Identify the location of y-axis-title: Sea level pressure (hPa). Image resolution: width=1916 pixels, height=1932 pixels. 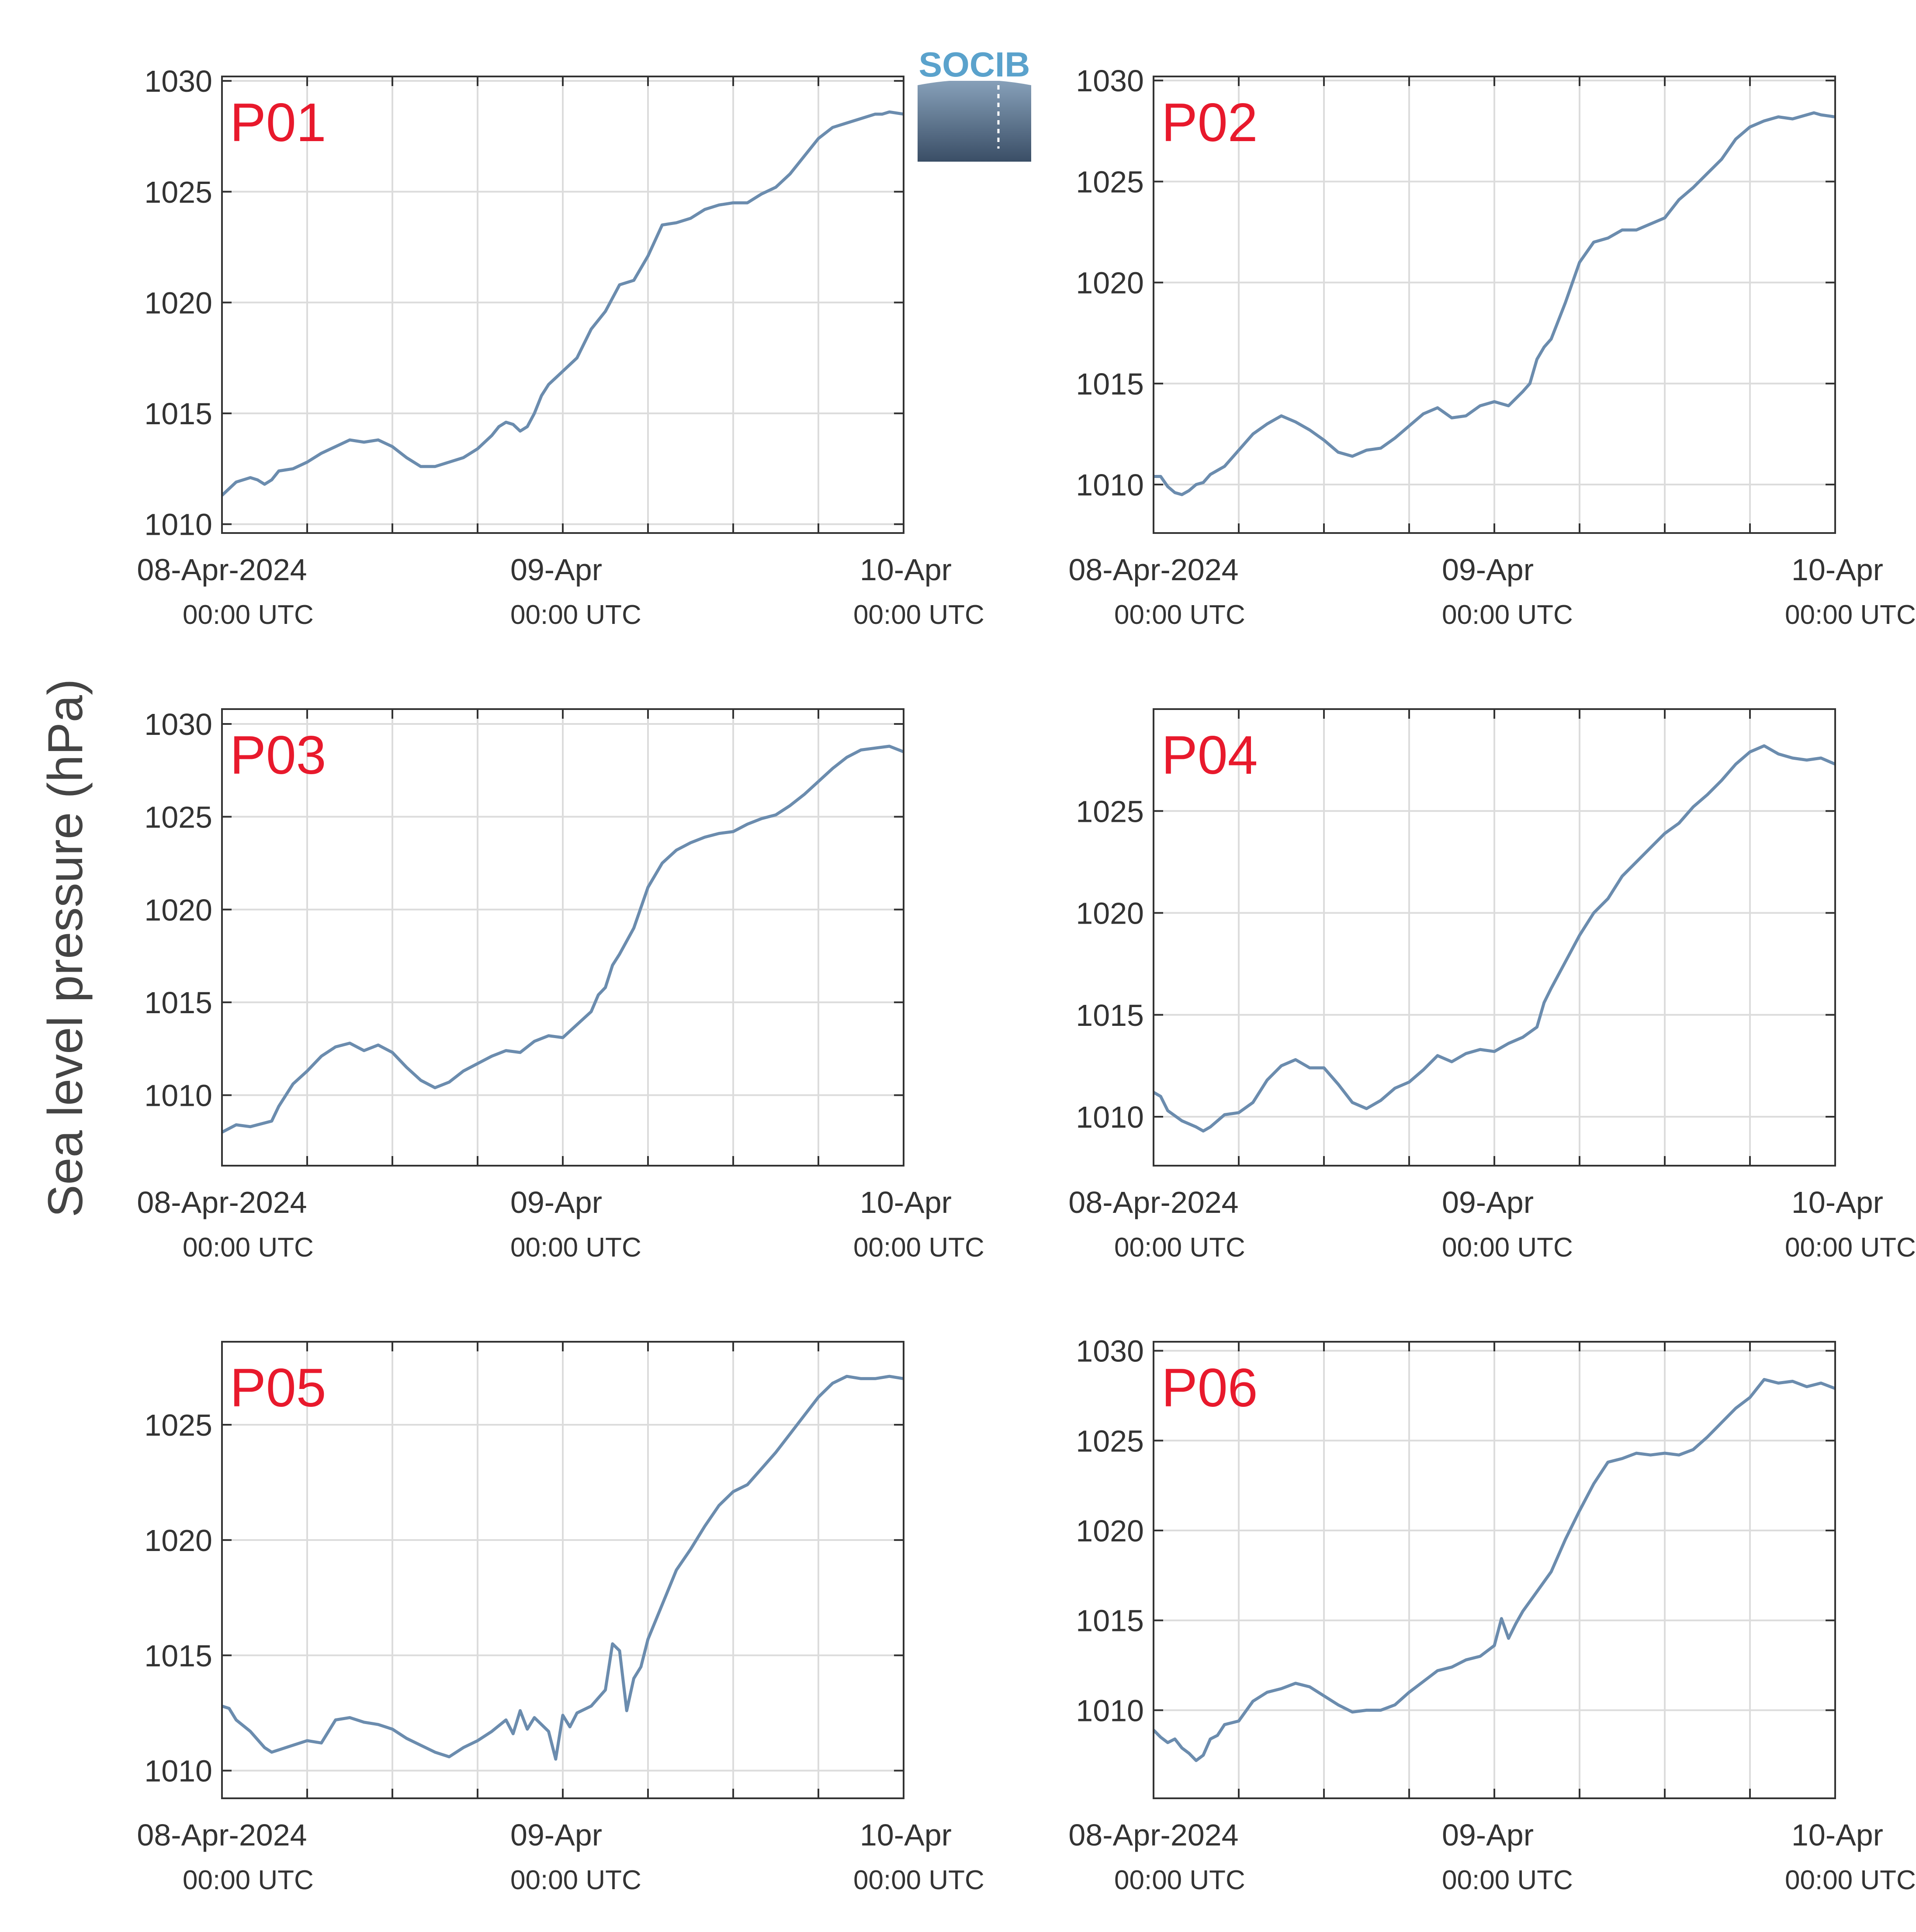
(65, 948).